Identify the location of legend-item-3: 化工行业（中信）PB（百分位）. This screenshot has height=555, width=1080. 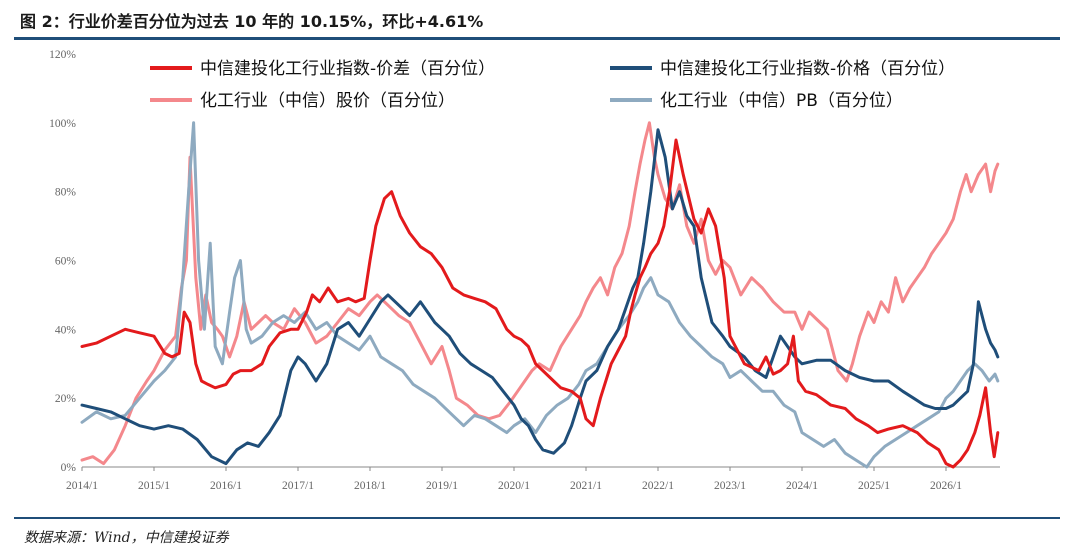
(756, 101).